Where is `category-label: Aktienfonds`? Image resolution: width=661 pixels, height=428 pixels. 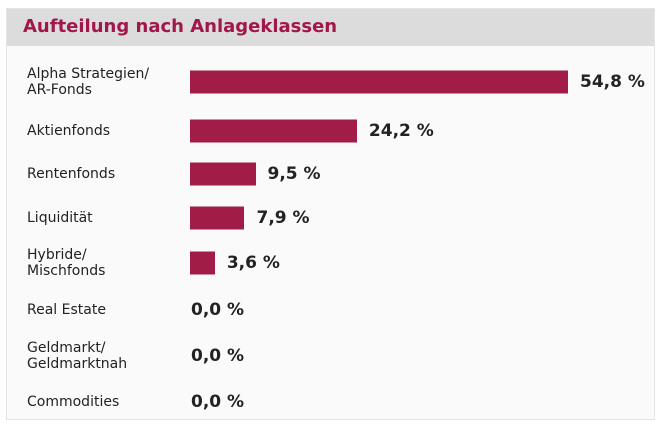 category-label: Aktienfonds is located at coordinates (69, 131).